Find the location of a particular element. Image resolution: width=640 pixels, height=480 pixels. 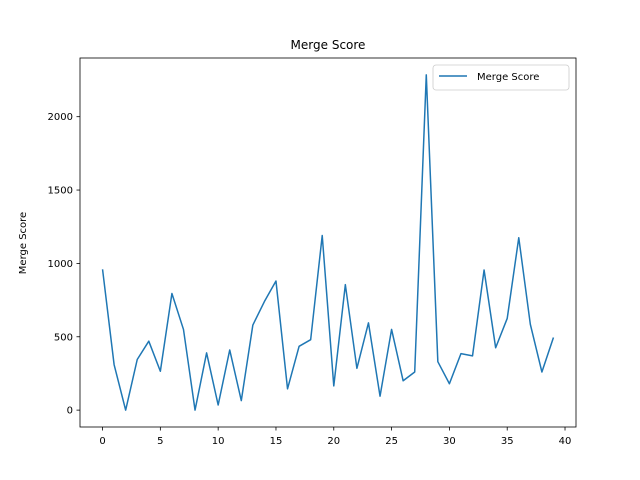

y-tick-label: 0 is located at coordinates (70, 411).